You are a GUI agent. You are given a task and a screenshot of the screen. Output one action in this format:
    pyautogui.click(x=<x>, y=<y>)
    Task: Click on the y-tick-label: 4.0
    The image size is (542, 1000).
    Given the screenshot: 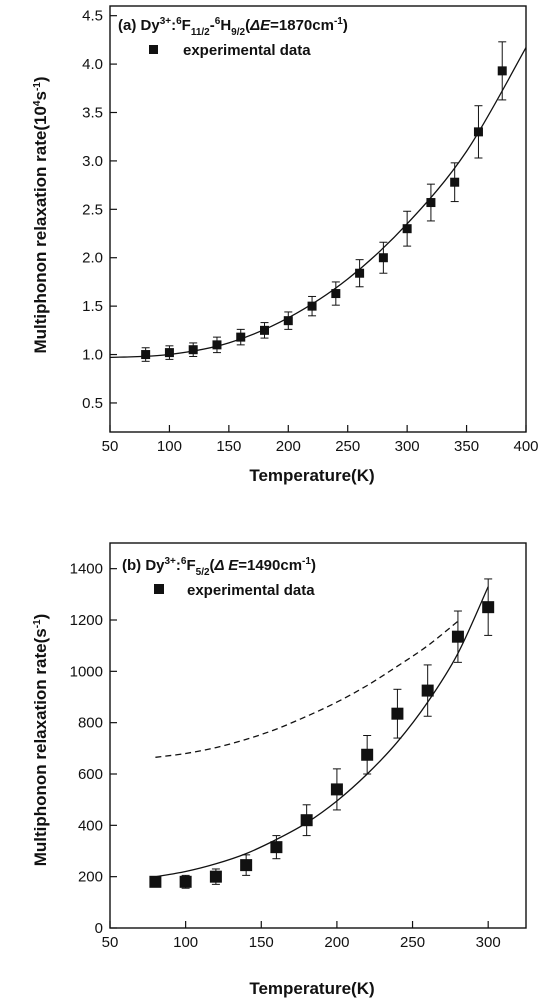 What is the action you would take?
    pyautogui.click(x=92, y=64)
    